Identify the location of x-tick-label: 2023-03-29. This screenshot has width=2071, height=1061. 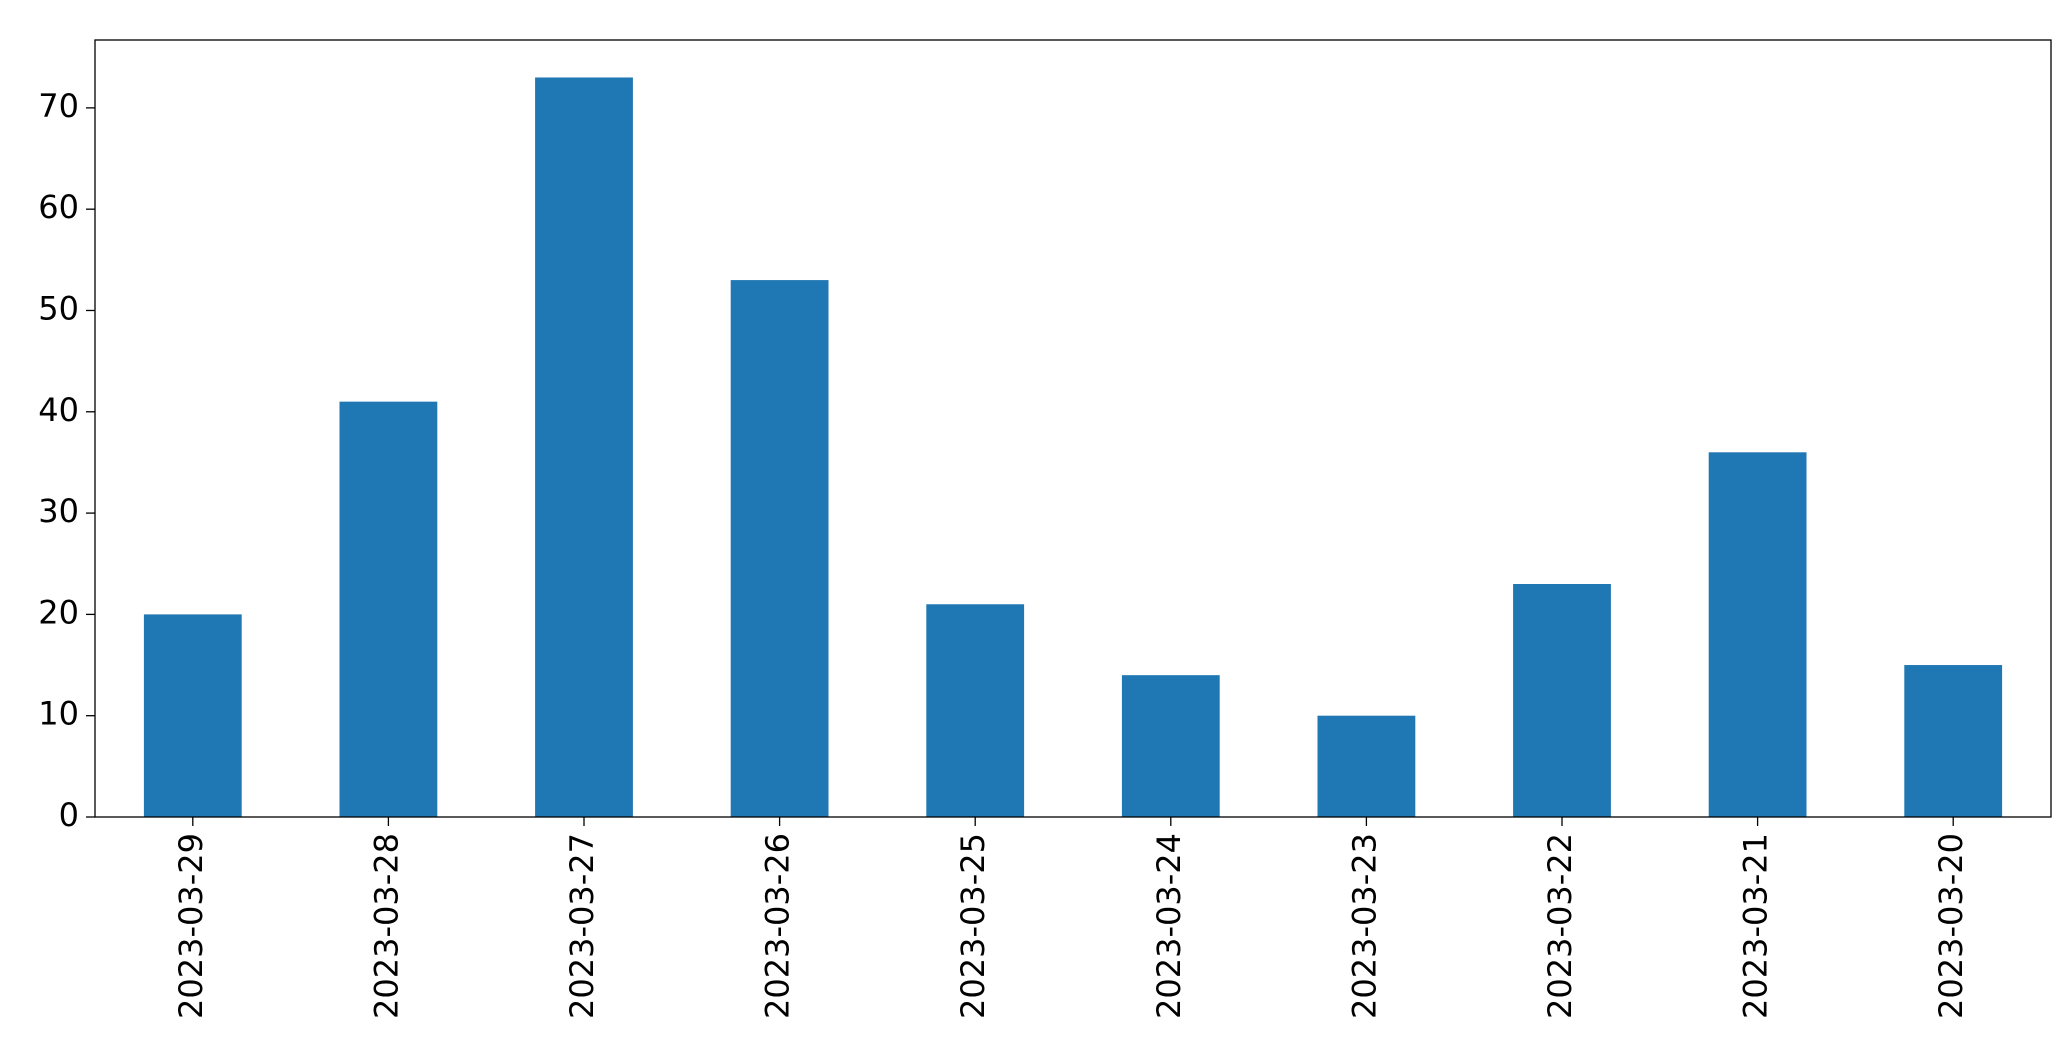
(191, 926).